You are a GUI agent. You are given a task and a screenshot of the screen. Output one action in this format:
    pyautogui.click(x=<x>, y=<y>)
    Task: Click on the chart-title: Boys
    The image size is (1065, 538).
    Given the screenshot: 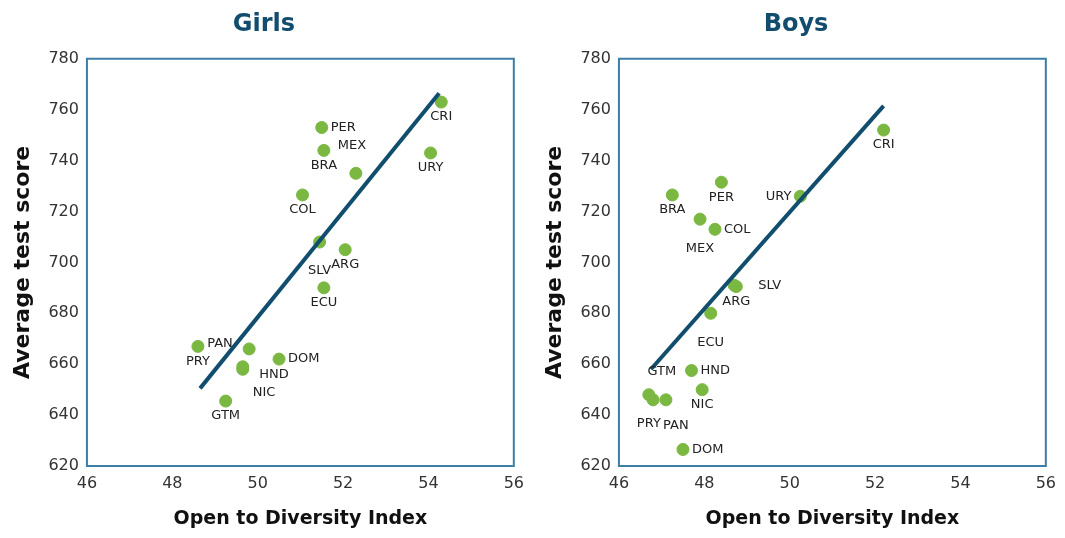 What is the action you would take?
    pyautogui.click(x=796, y=22)
    